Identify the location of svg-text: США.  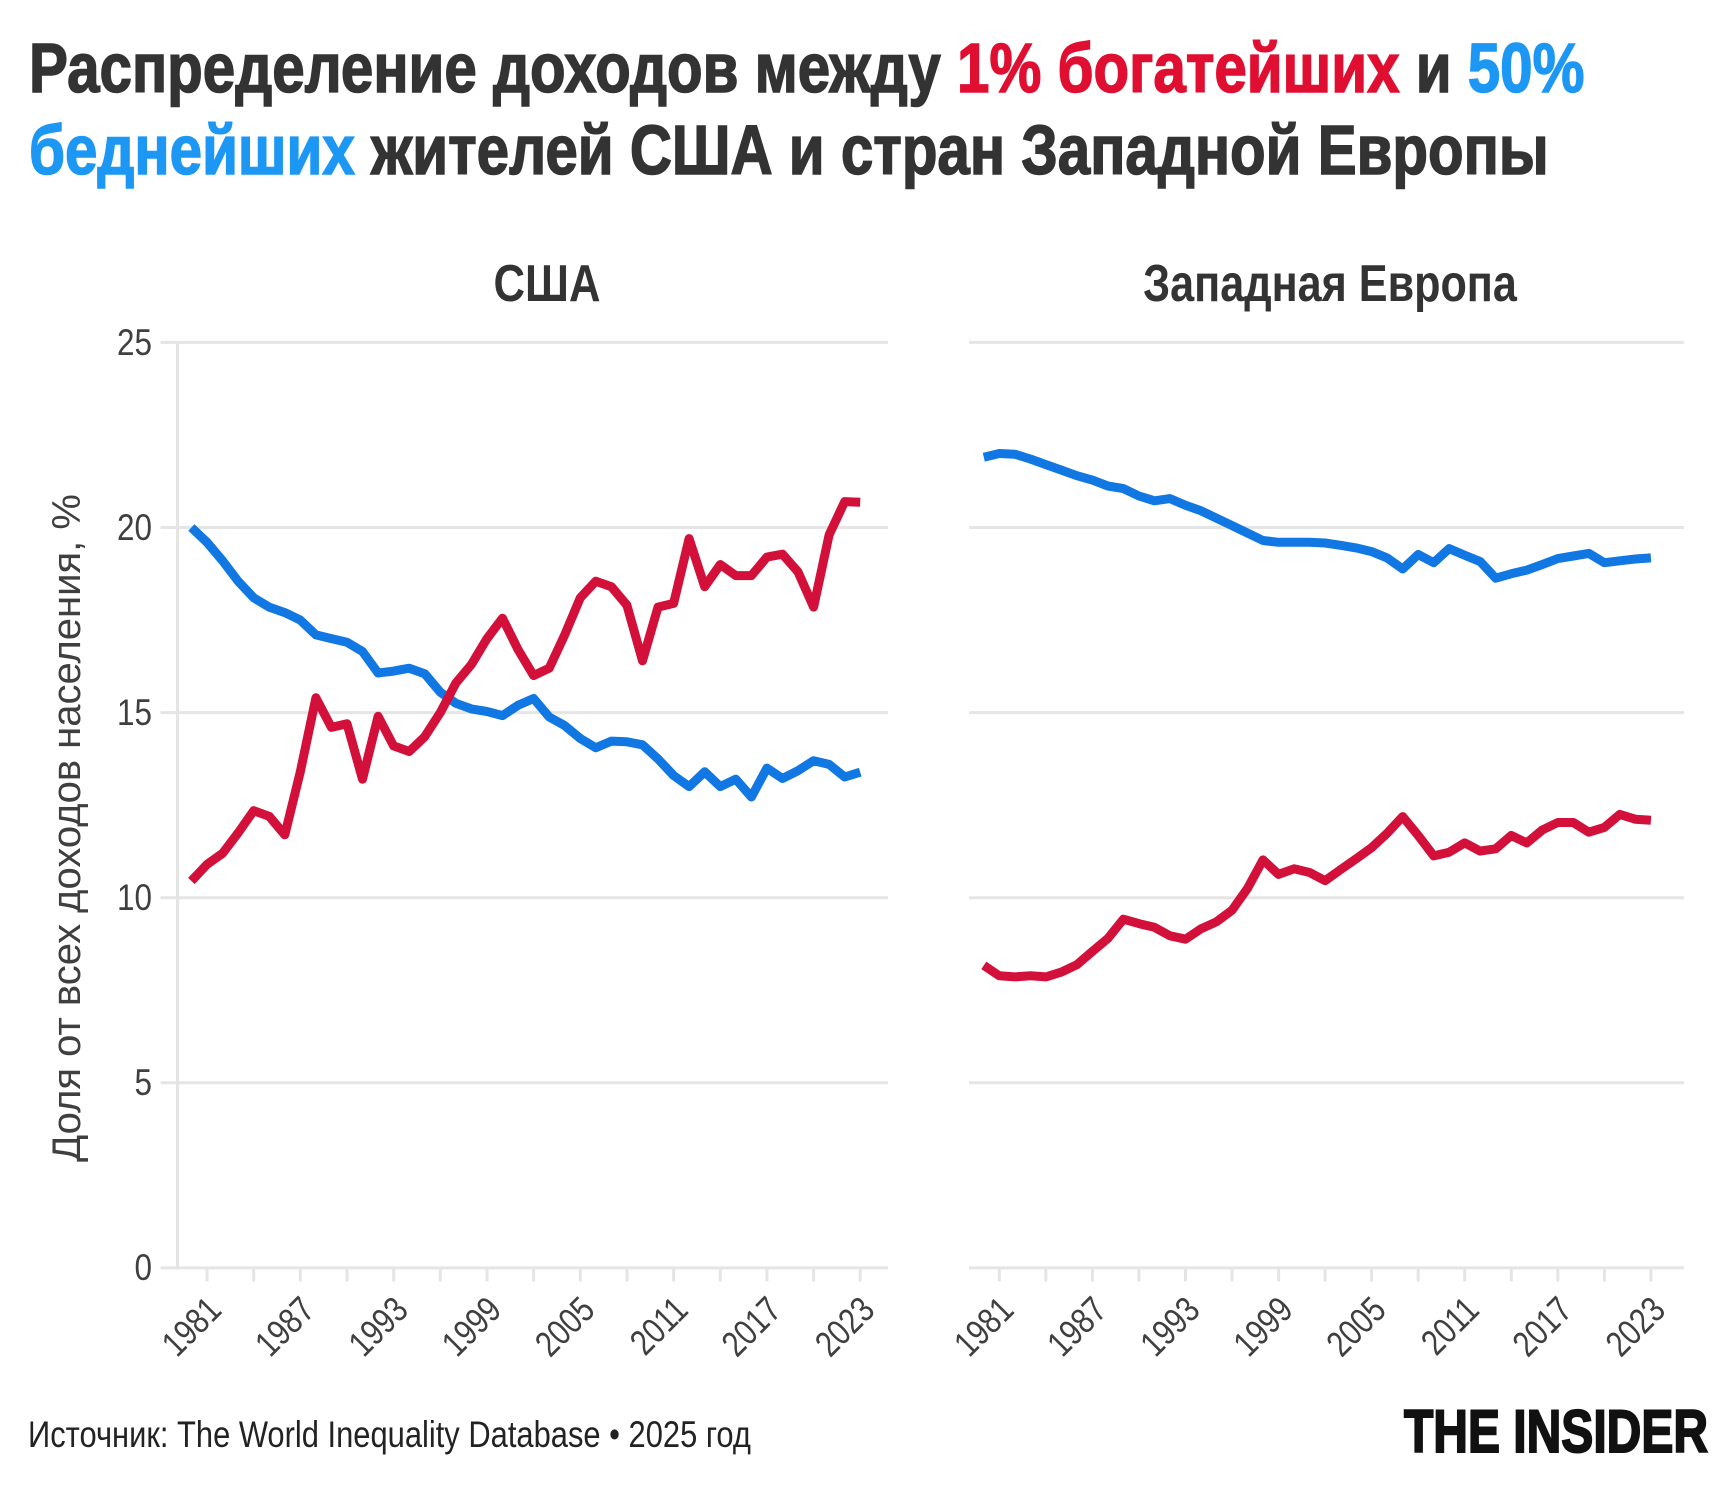
(547, 284).